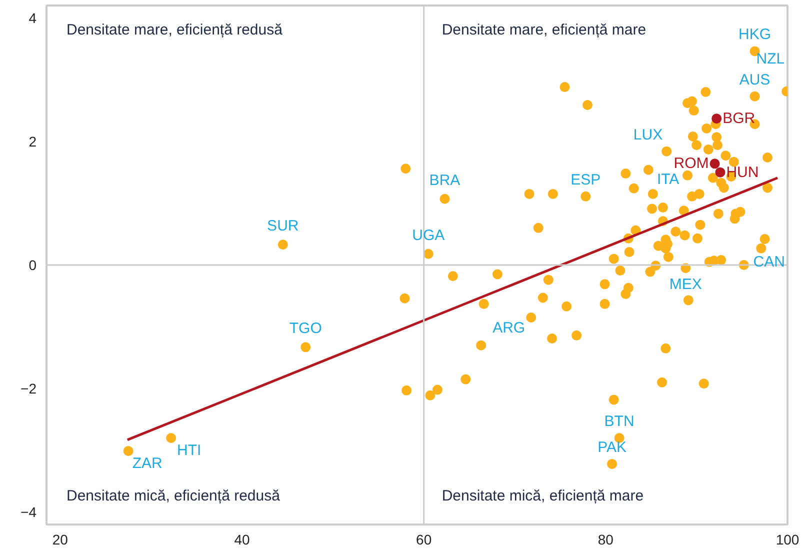 This screenshot has height=553, width=801. I want to click on annotation: TGO, so click(305, 329).